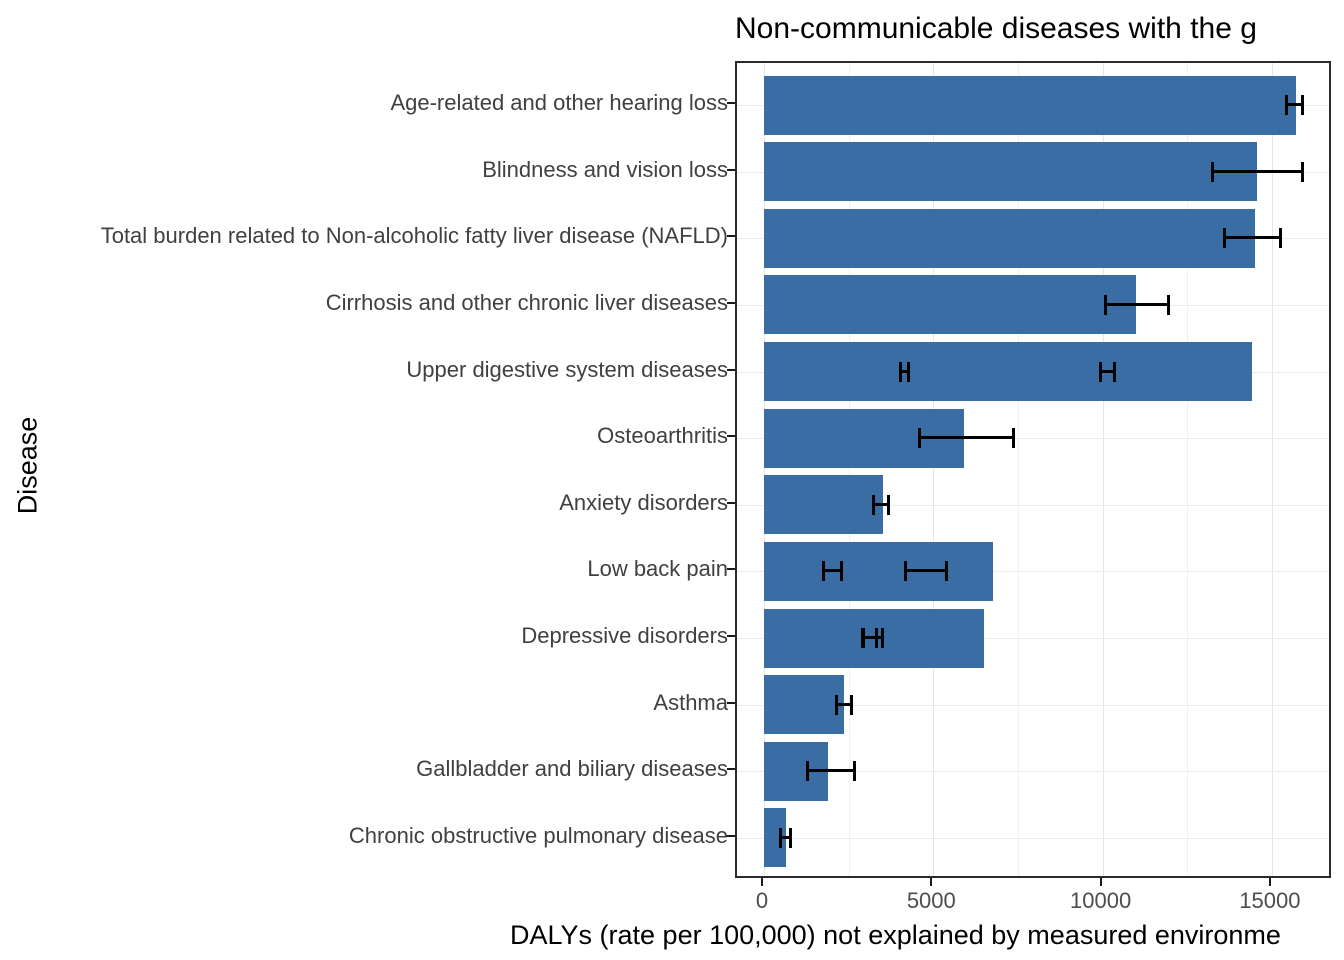  What do you see at coordinates (1270, 900) in the screenshot?
I see `x-axis-tick-label: 15000` at bounding box center [1270, 900].